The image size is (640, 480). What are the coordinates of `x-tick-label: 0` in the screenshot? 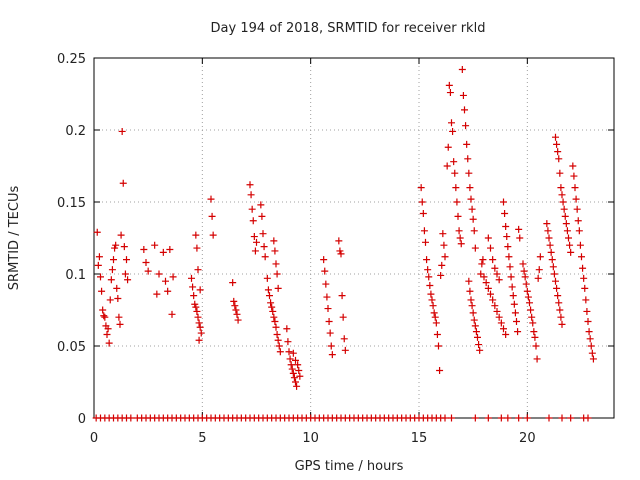 It's located at (94, 438).